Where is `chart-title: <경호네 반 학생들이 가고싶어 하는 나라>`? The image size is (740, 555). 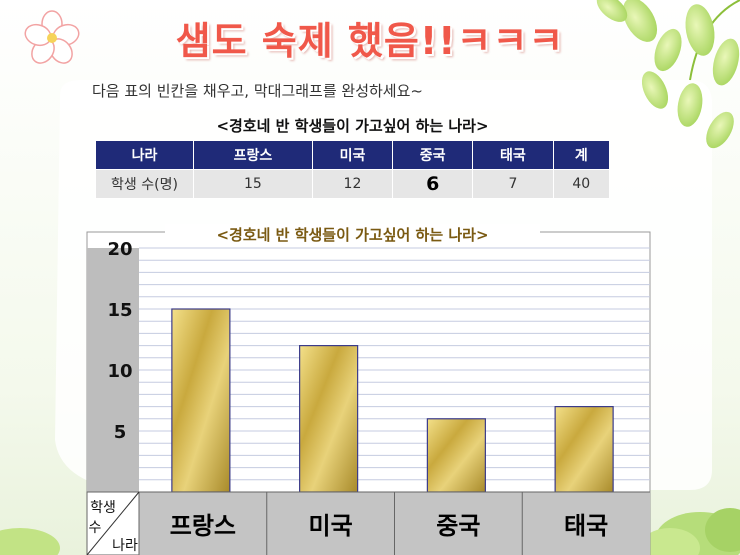 chart-title: <경호네 반 학생들이 가고싶어 하는 나라> is located at coordinates (352, 234).